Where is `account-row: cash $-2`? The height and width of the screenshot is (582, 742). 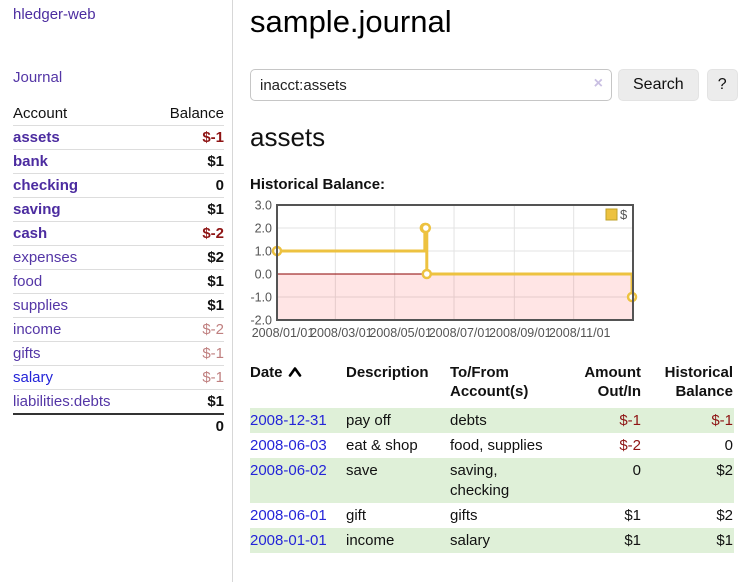 account-row: cash $-2 is located at coordinates (118, 233).